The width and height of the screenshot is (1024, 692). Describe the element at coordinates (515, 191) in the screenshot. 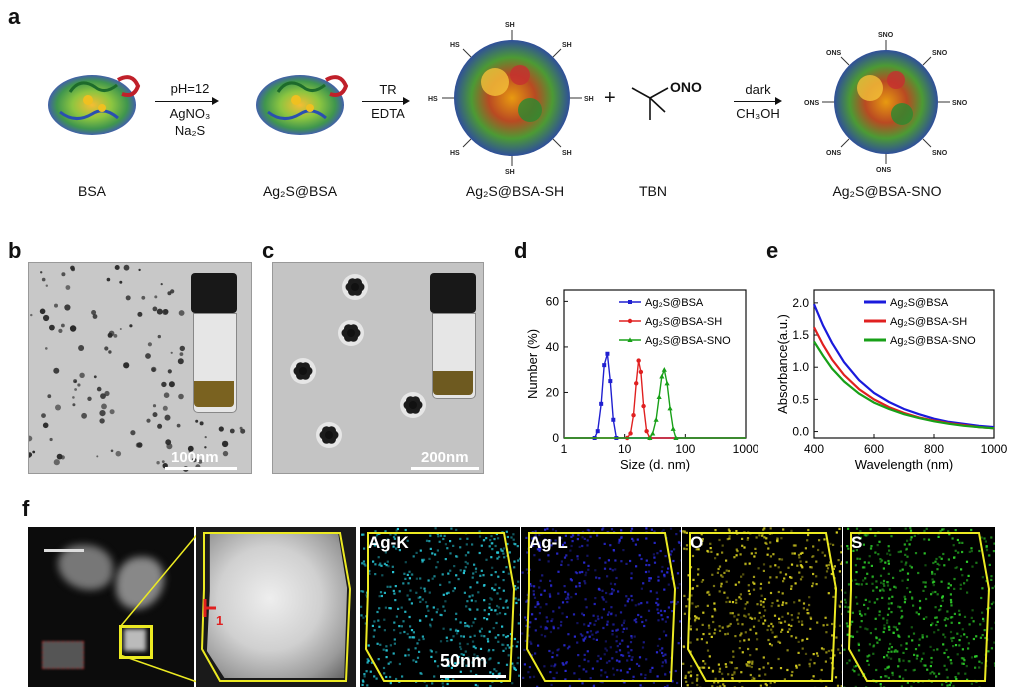

I see `label-ag2s-bsa-sh: Ag₂S@BSA-SH` at that location.